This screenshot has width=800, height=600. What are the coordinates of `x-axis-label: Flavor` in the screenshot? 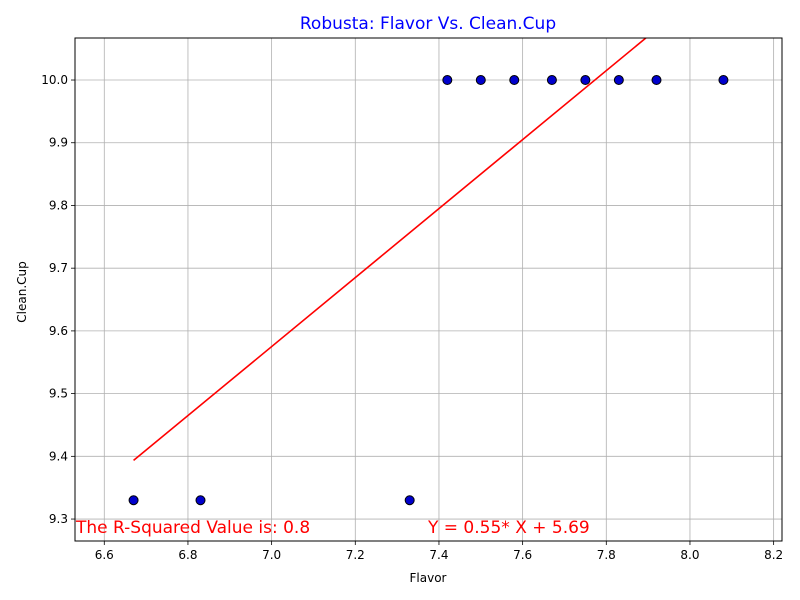 It's located at (428, 578).